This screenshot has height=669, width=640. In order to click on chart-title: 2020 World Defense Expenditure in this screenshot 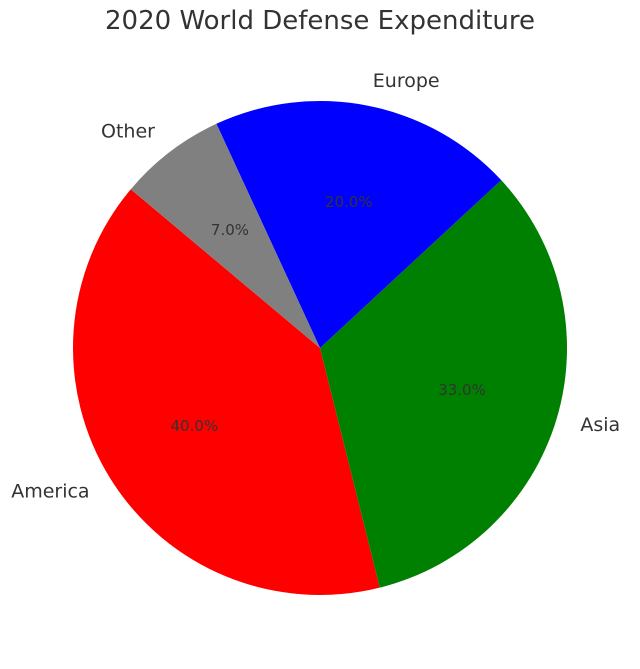, I will do `click(320, 21)`.